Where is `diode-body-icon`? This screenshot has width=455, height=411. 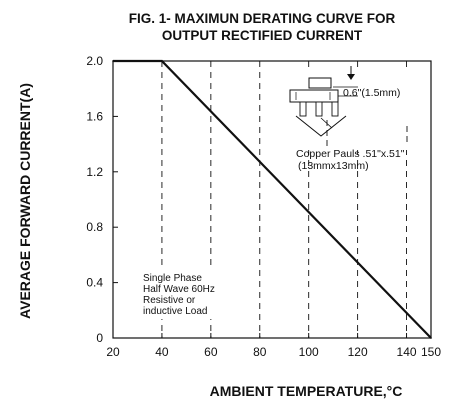
diode-body-icon is located at coordinates (320, 83).